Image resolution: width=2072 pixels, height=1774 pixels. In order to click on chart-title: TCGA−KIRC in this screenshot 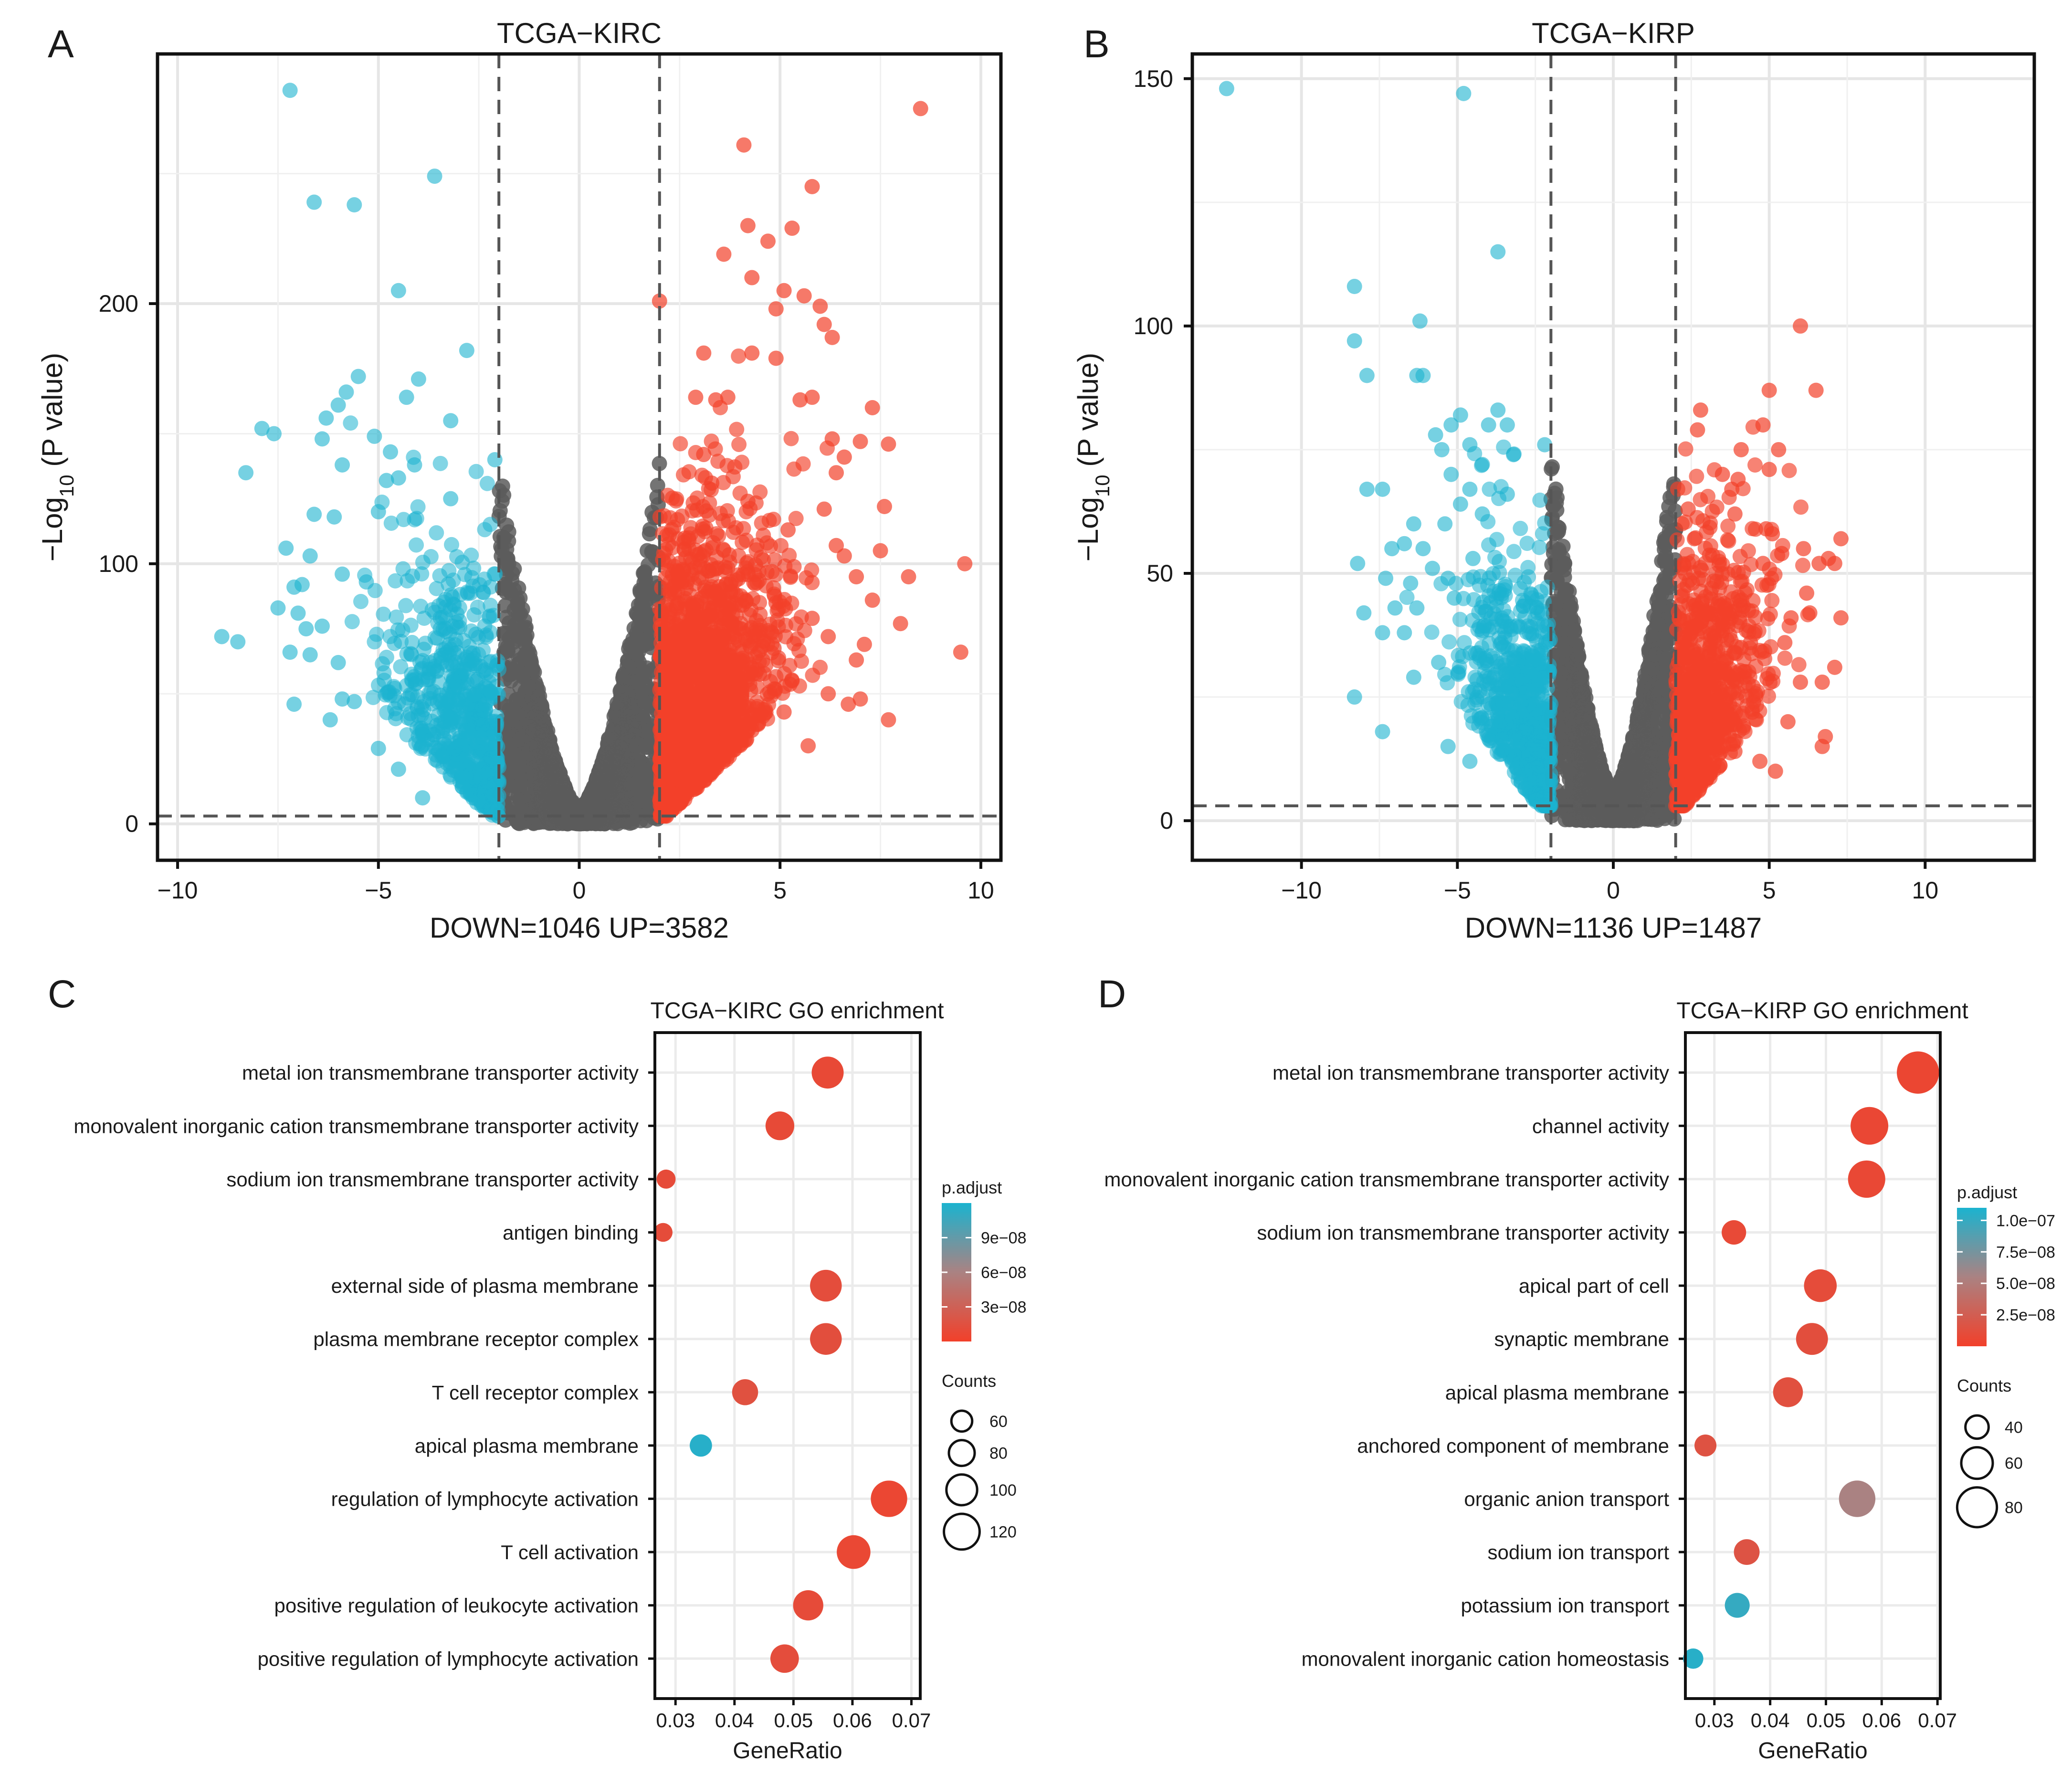, I will do `click(579, 33)`.